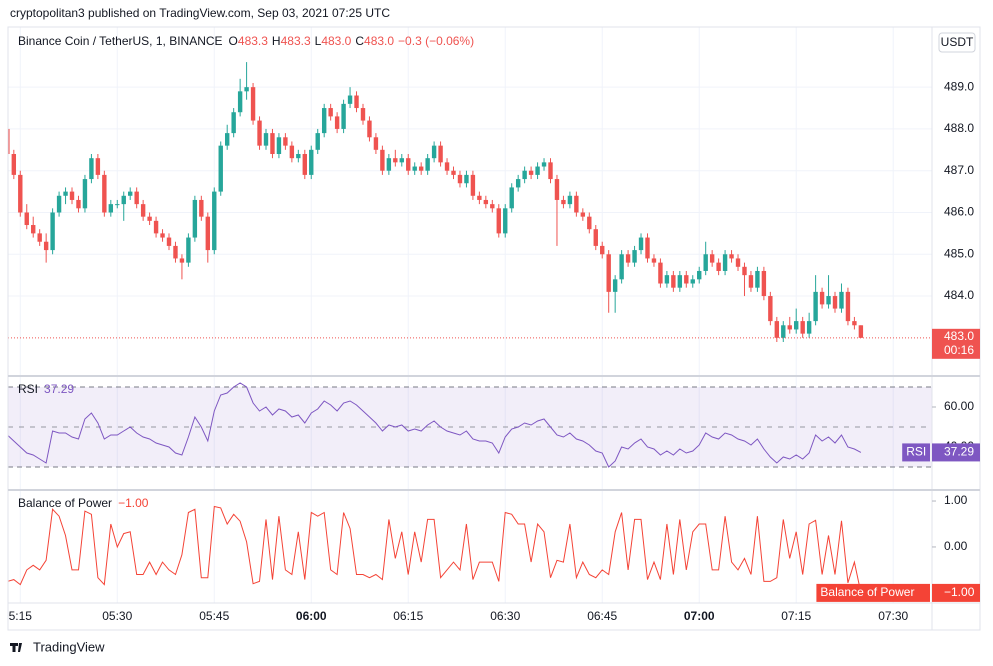  Describe the element at coordinates (311, 616) in the screenshot. I see `x-tick-label: 06:00` at that location.